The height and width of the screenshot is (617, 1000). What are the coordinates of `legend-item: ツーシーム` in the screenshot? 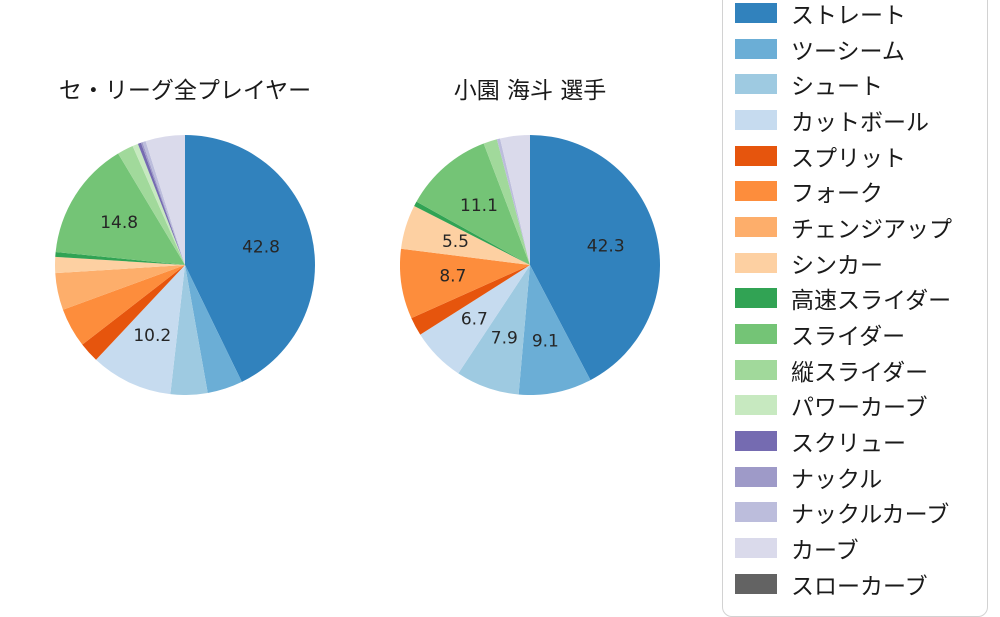 It's located at (861, 49).